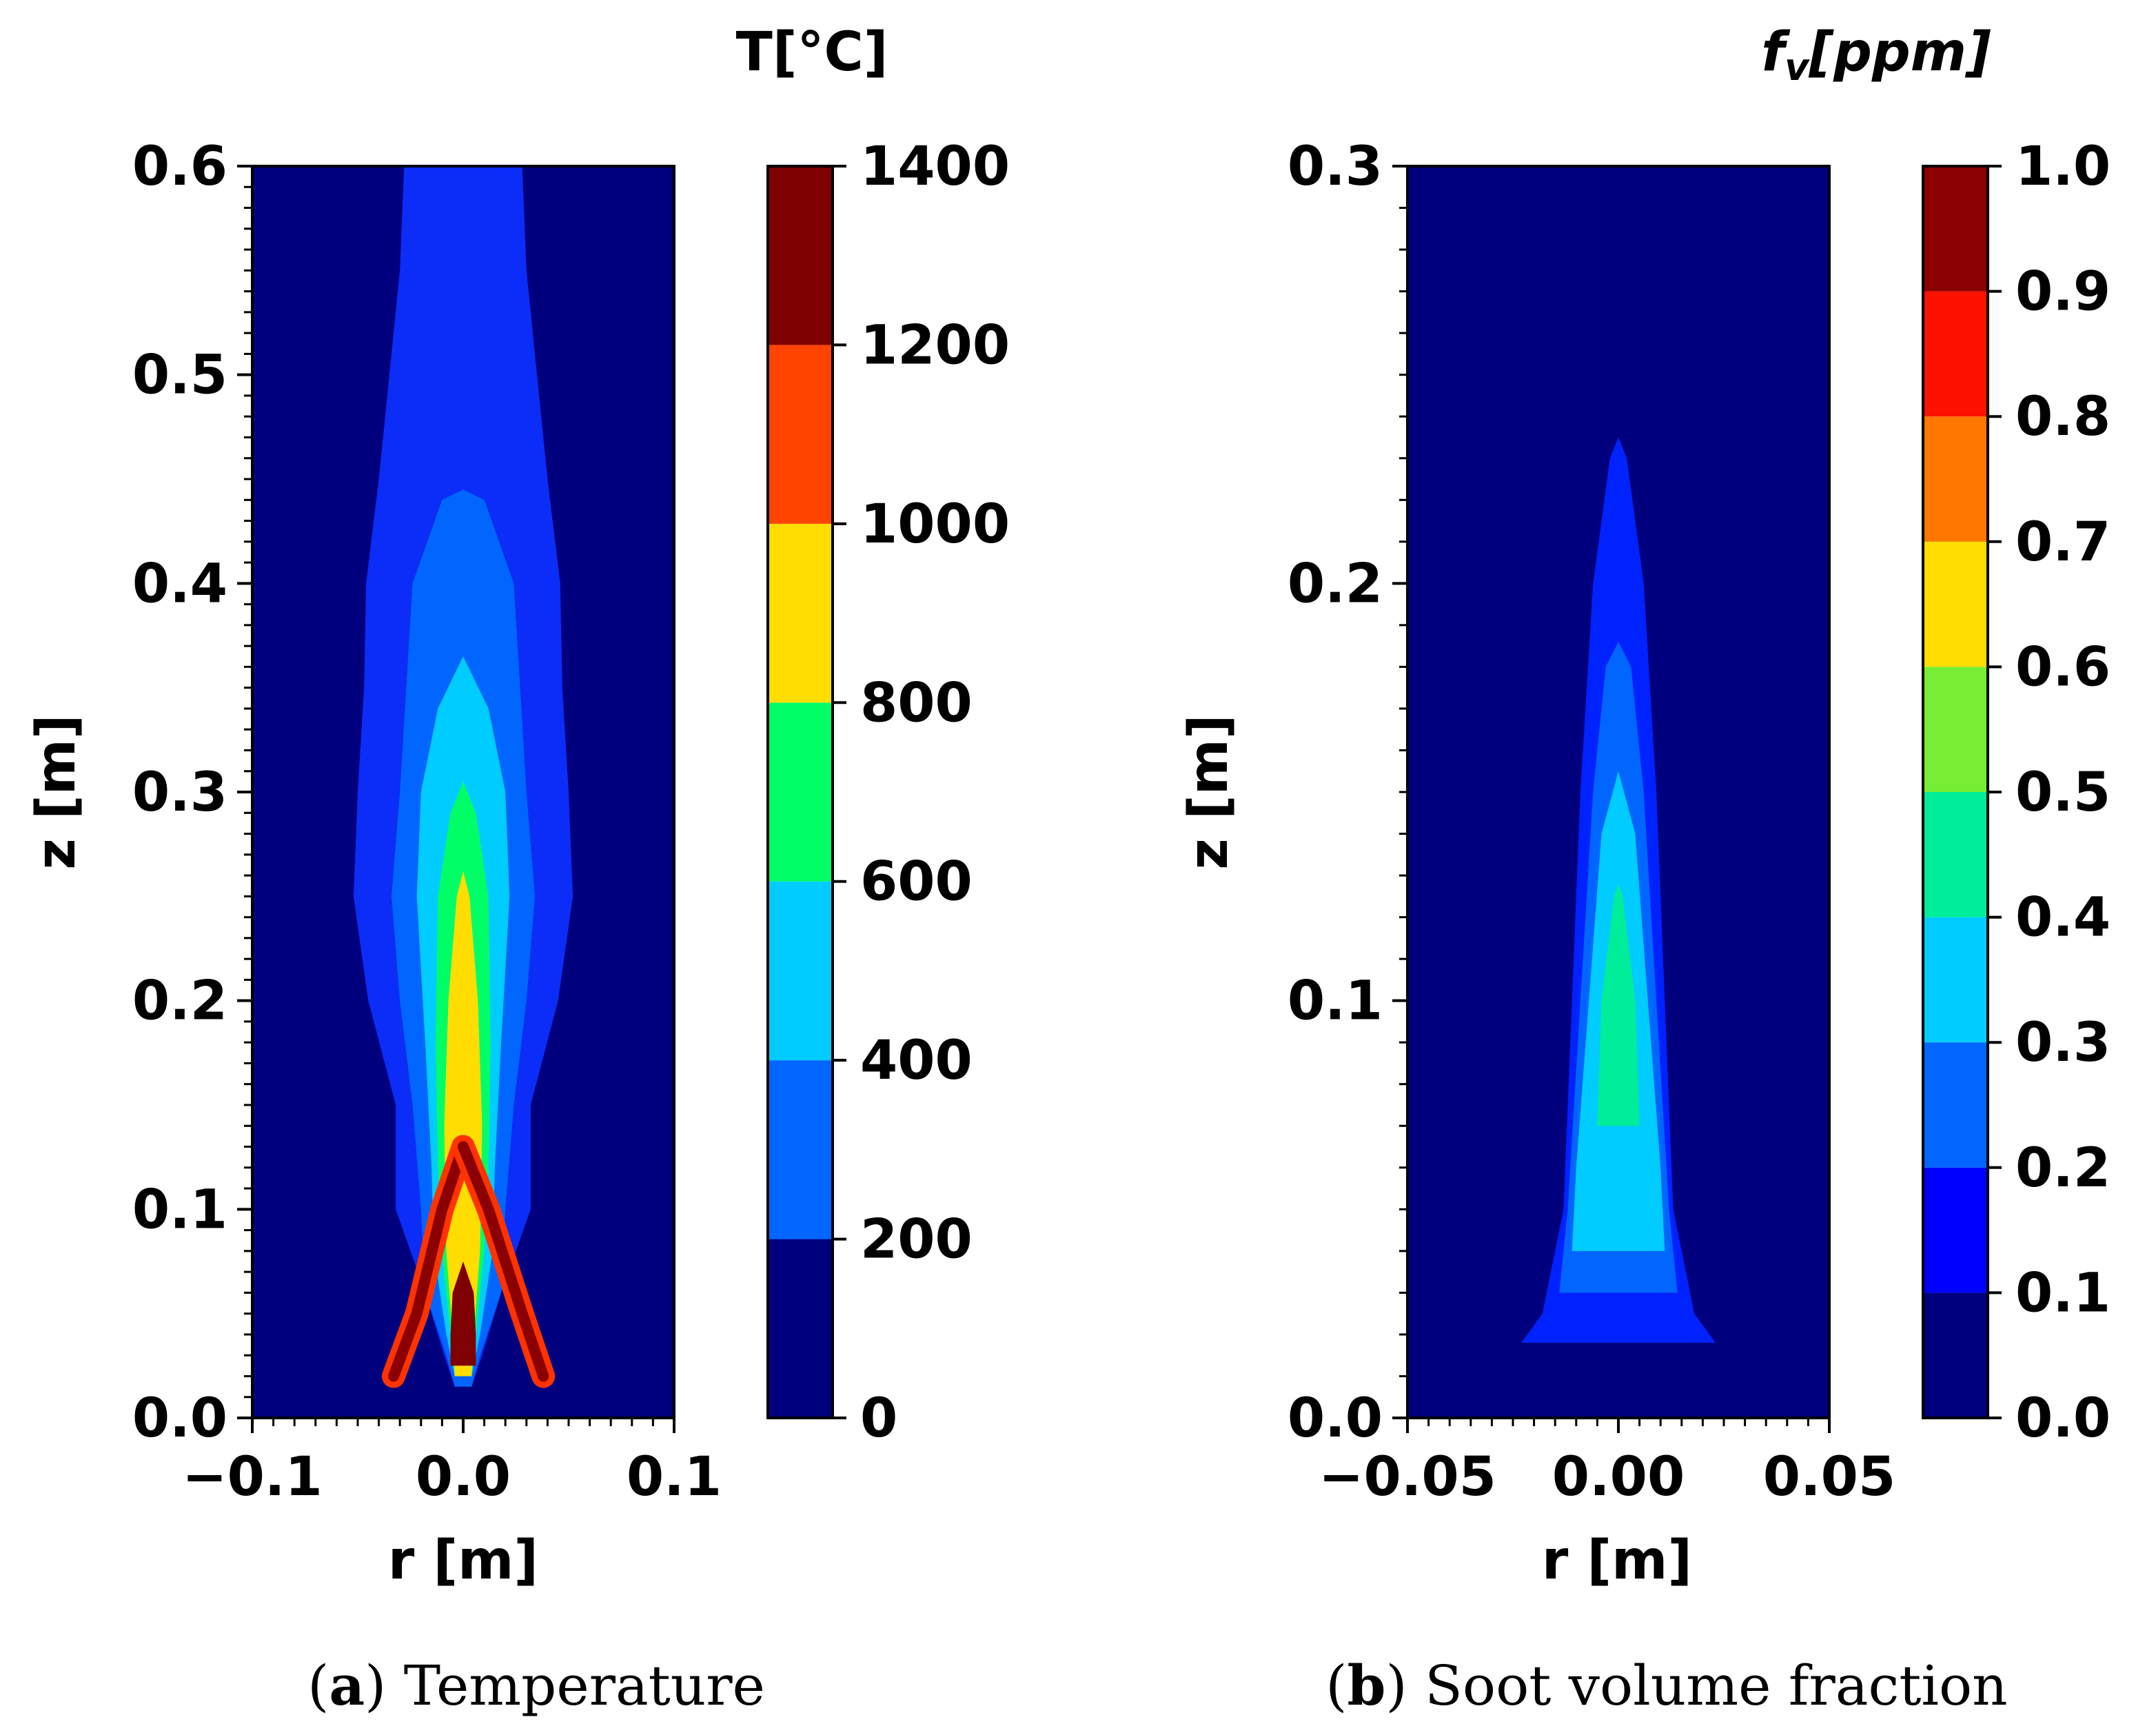 Image resolution: width=2156 pixels, height=1735 pixels. I want to click on ytick-label: 0.6, so click(179, 167).